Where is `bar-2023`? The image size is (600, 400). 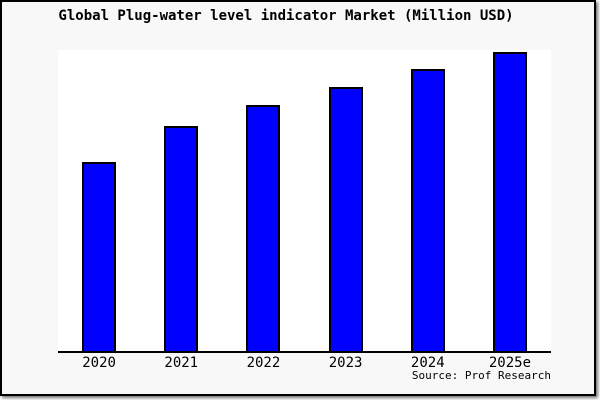
bar-2023 is located at coordinates (345, 219).